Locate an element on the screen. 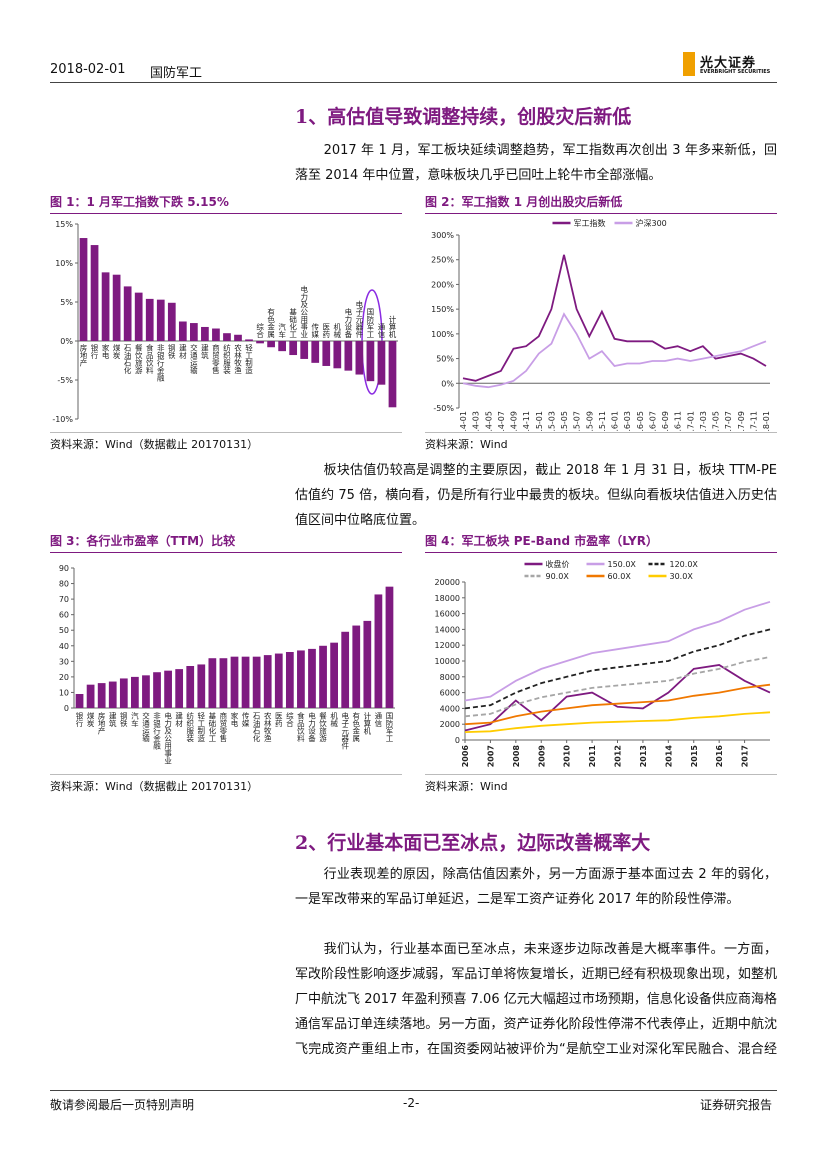  y-tick-label: 10% is located at coordinates (64, 263).